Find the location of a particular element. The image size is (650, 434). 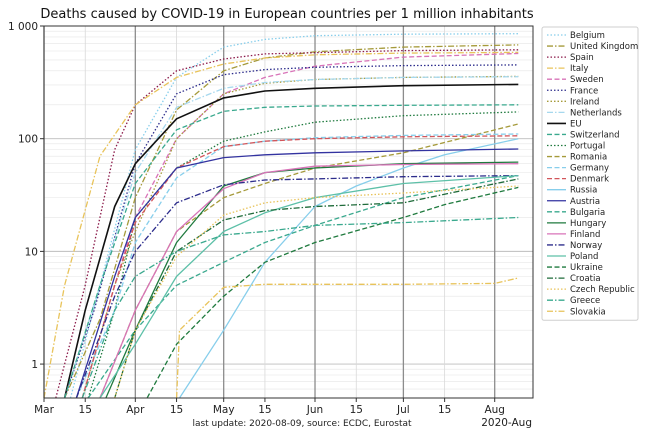

legend-entry: Romania is located at coordinates (588, 158).